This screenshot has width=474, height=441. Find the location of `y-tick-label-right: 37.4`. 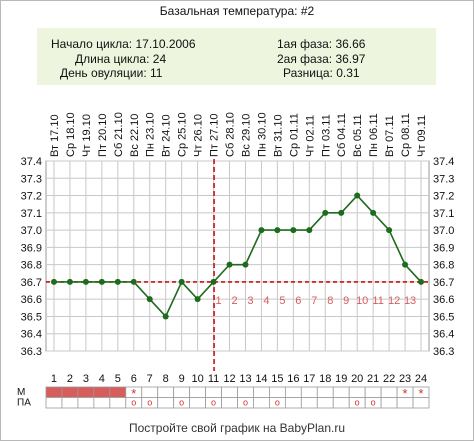

y-tick-label-right: 37.4 is located at coordinates (443, 162).